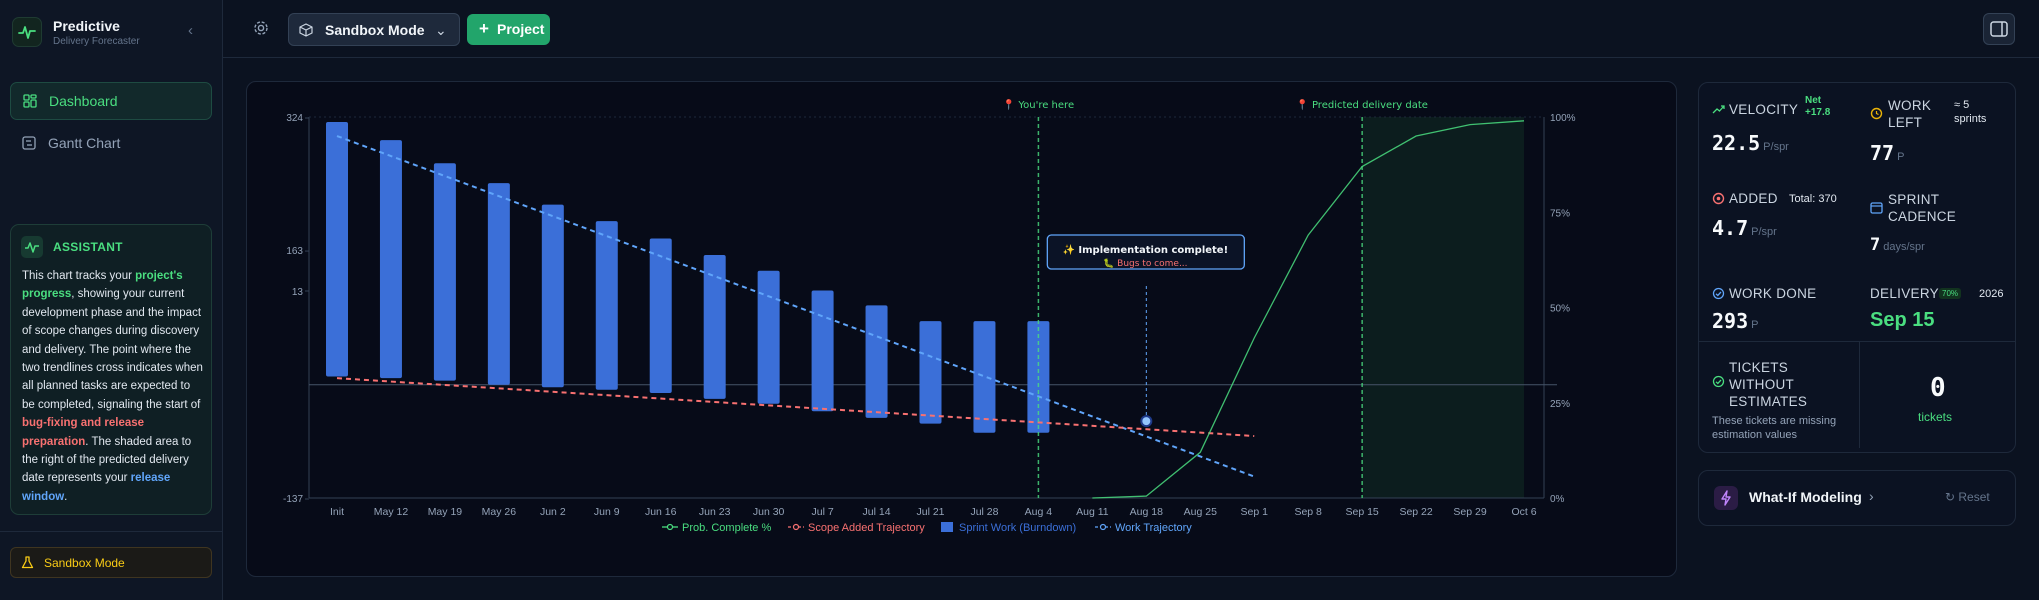 This screenshot has width=2039, height=600. I want to click on work-left-number: 77, so click(1882, 153).